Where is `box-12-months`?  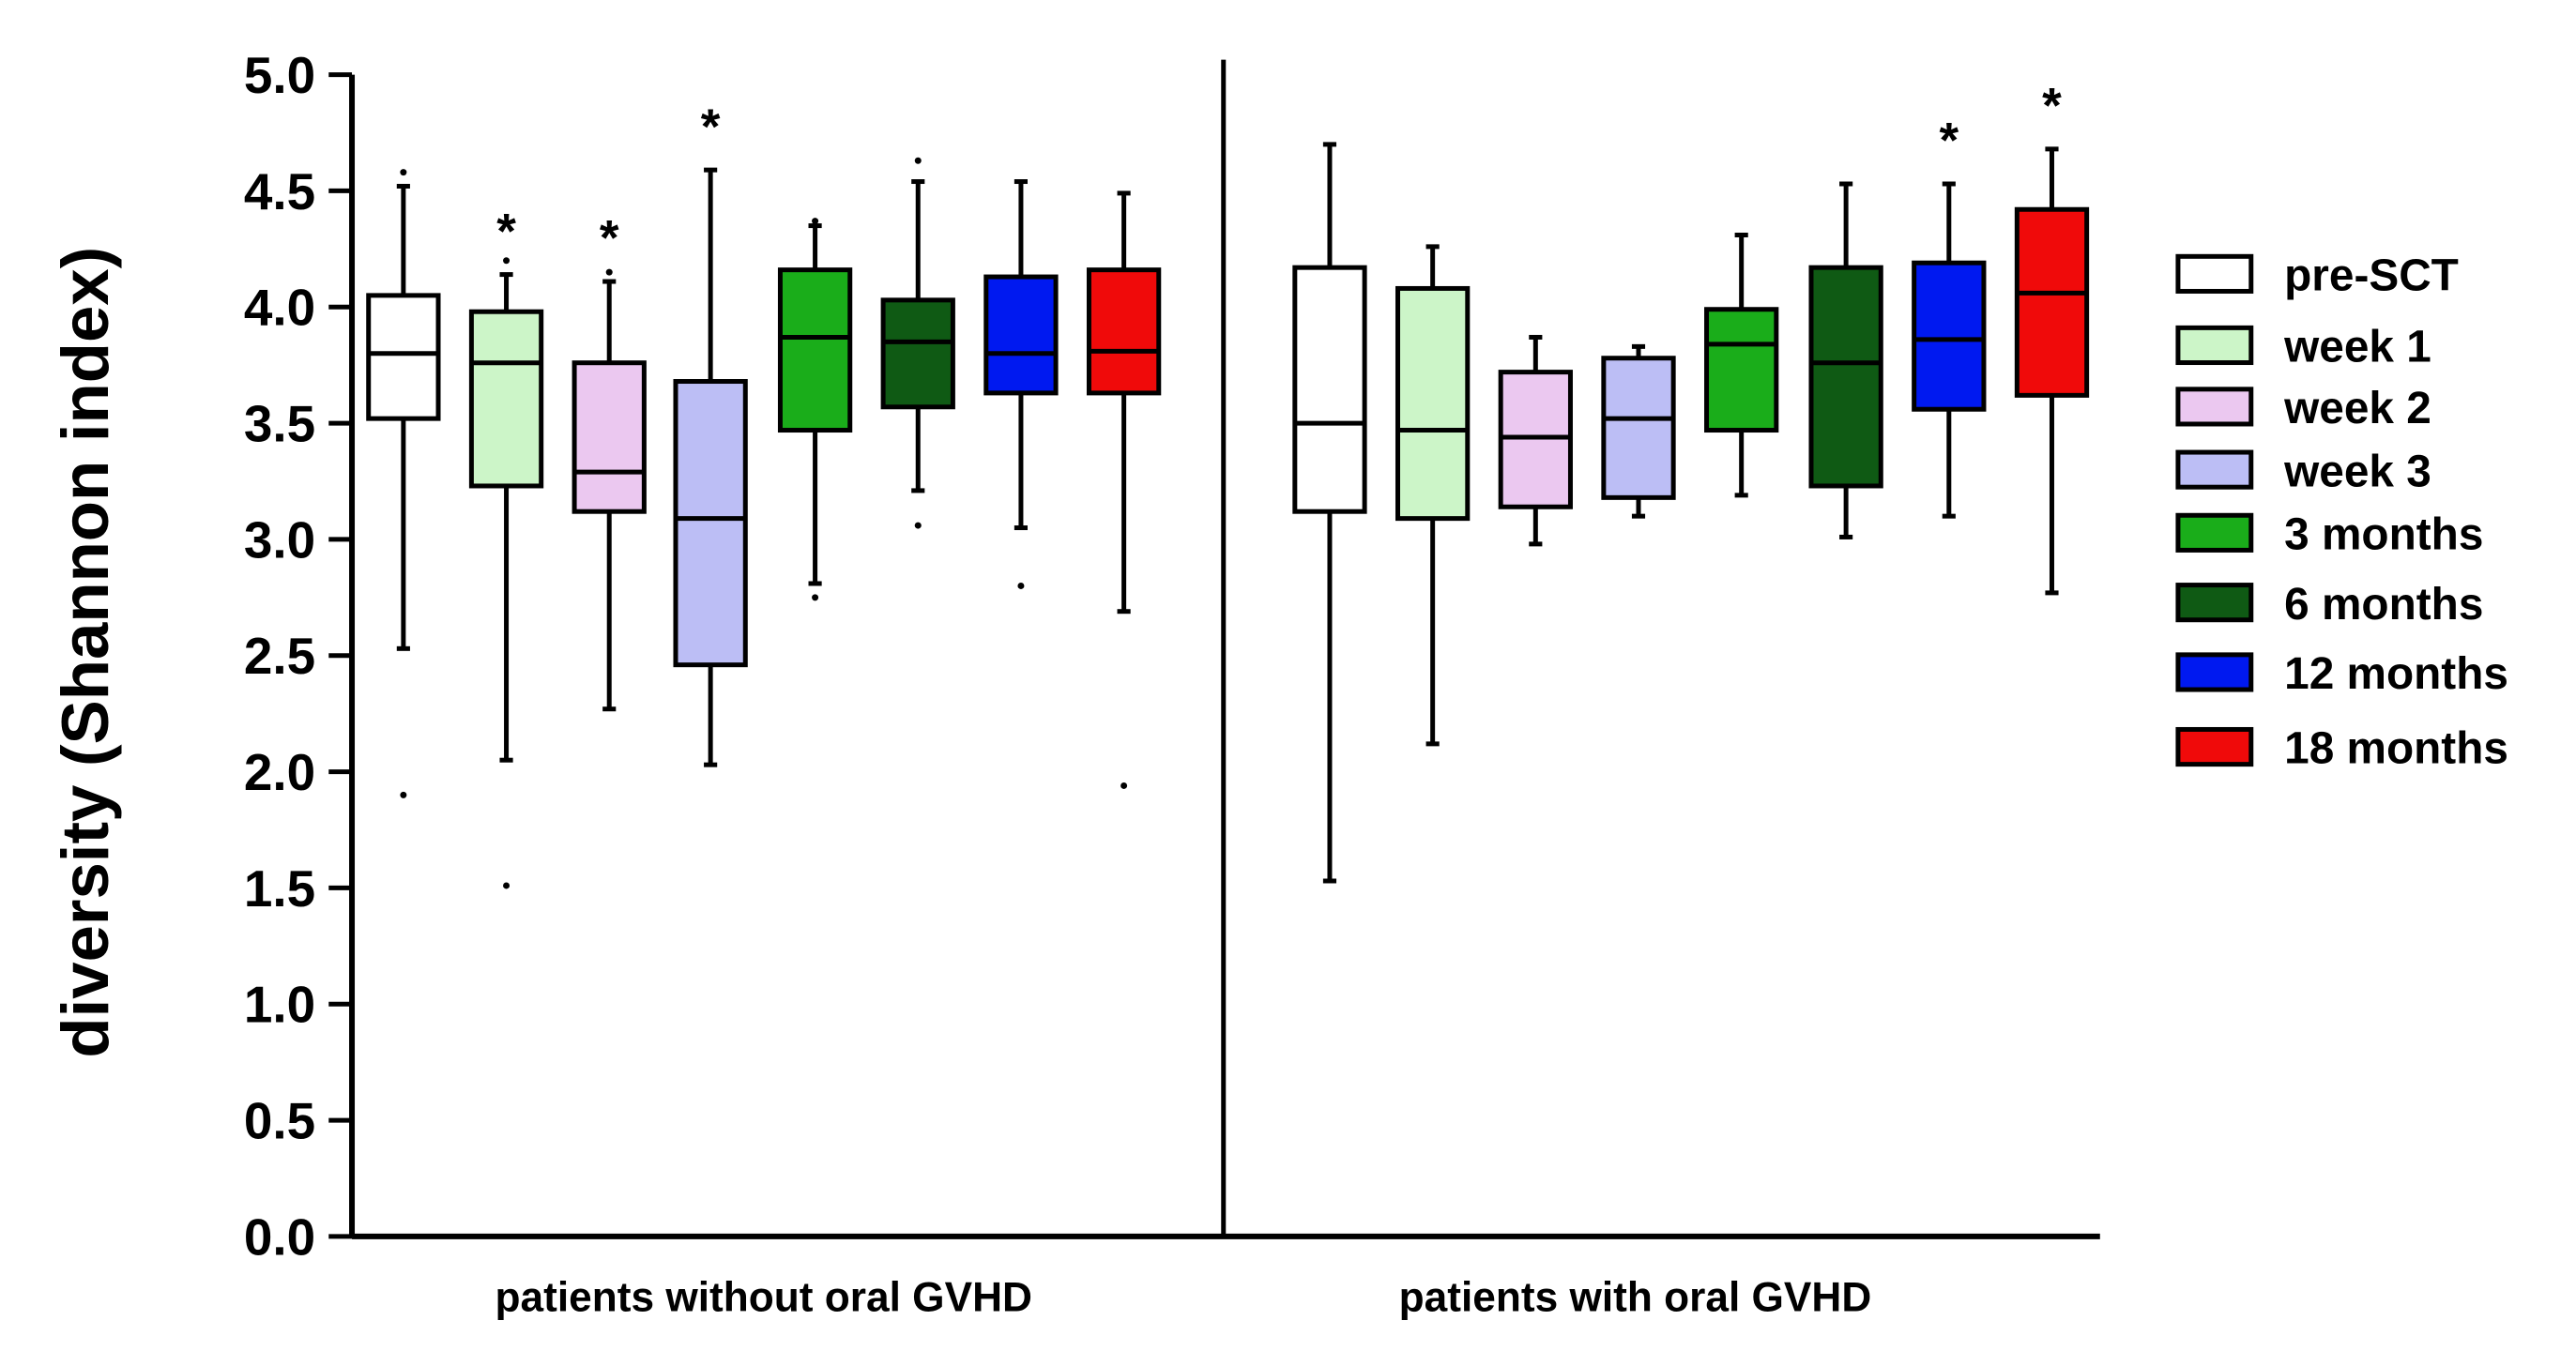
box-12-months is located at coordinates (1021, 384).